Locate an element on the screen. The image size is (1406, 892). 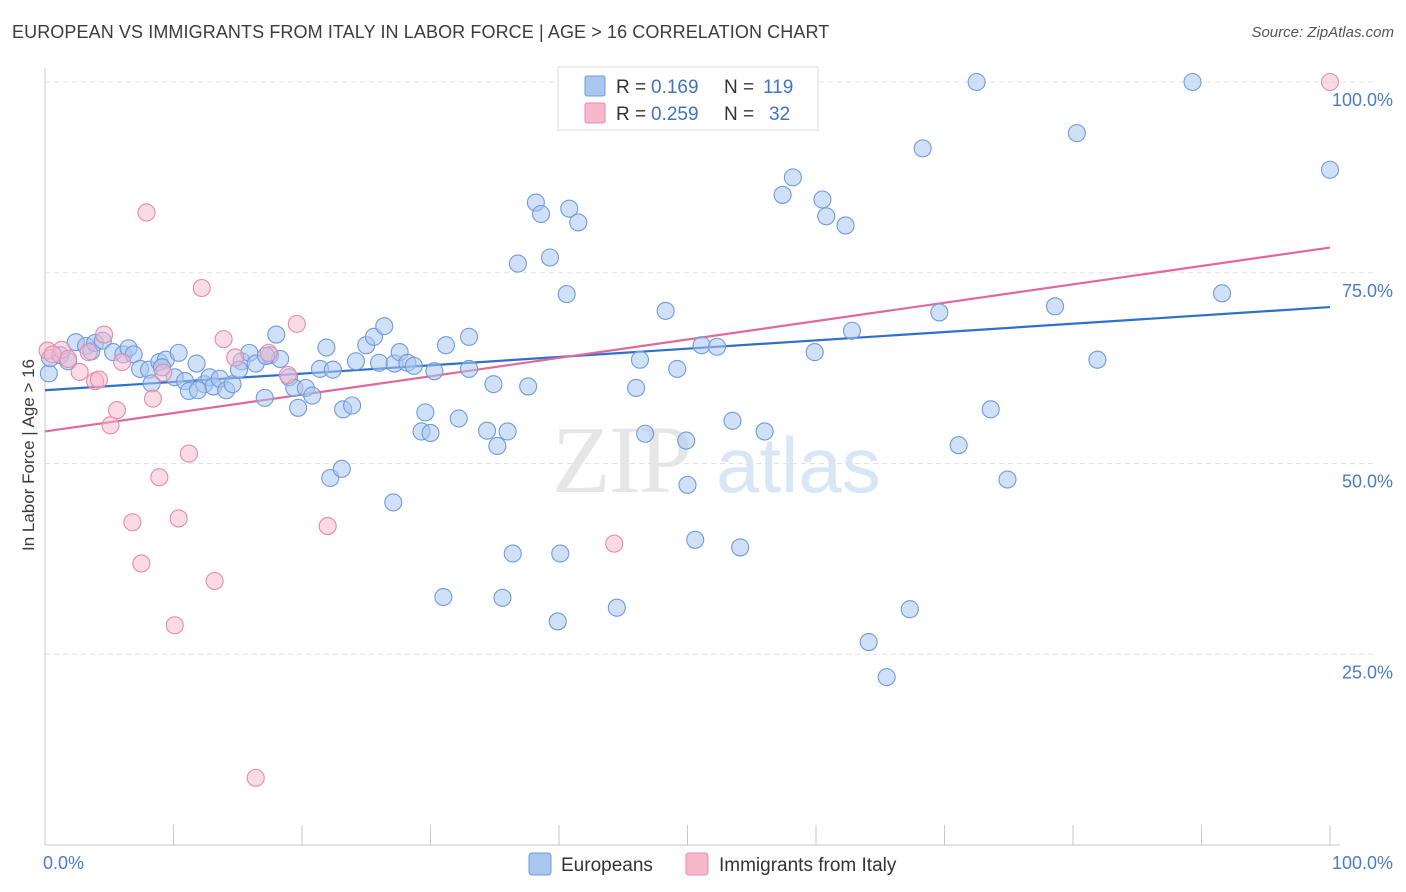
y-tick-label-1: 75.0% is located at coordinates (1367, 291).